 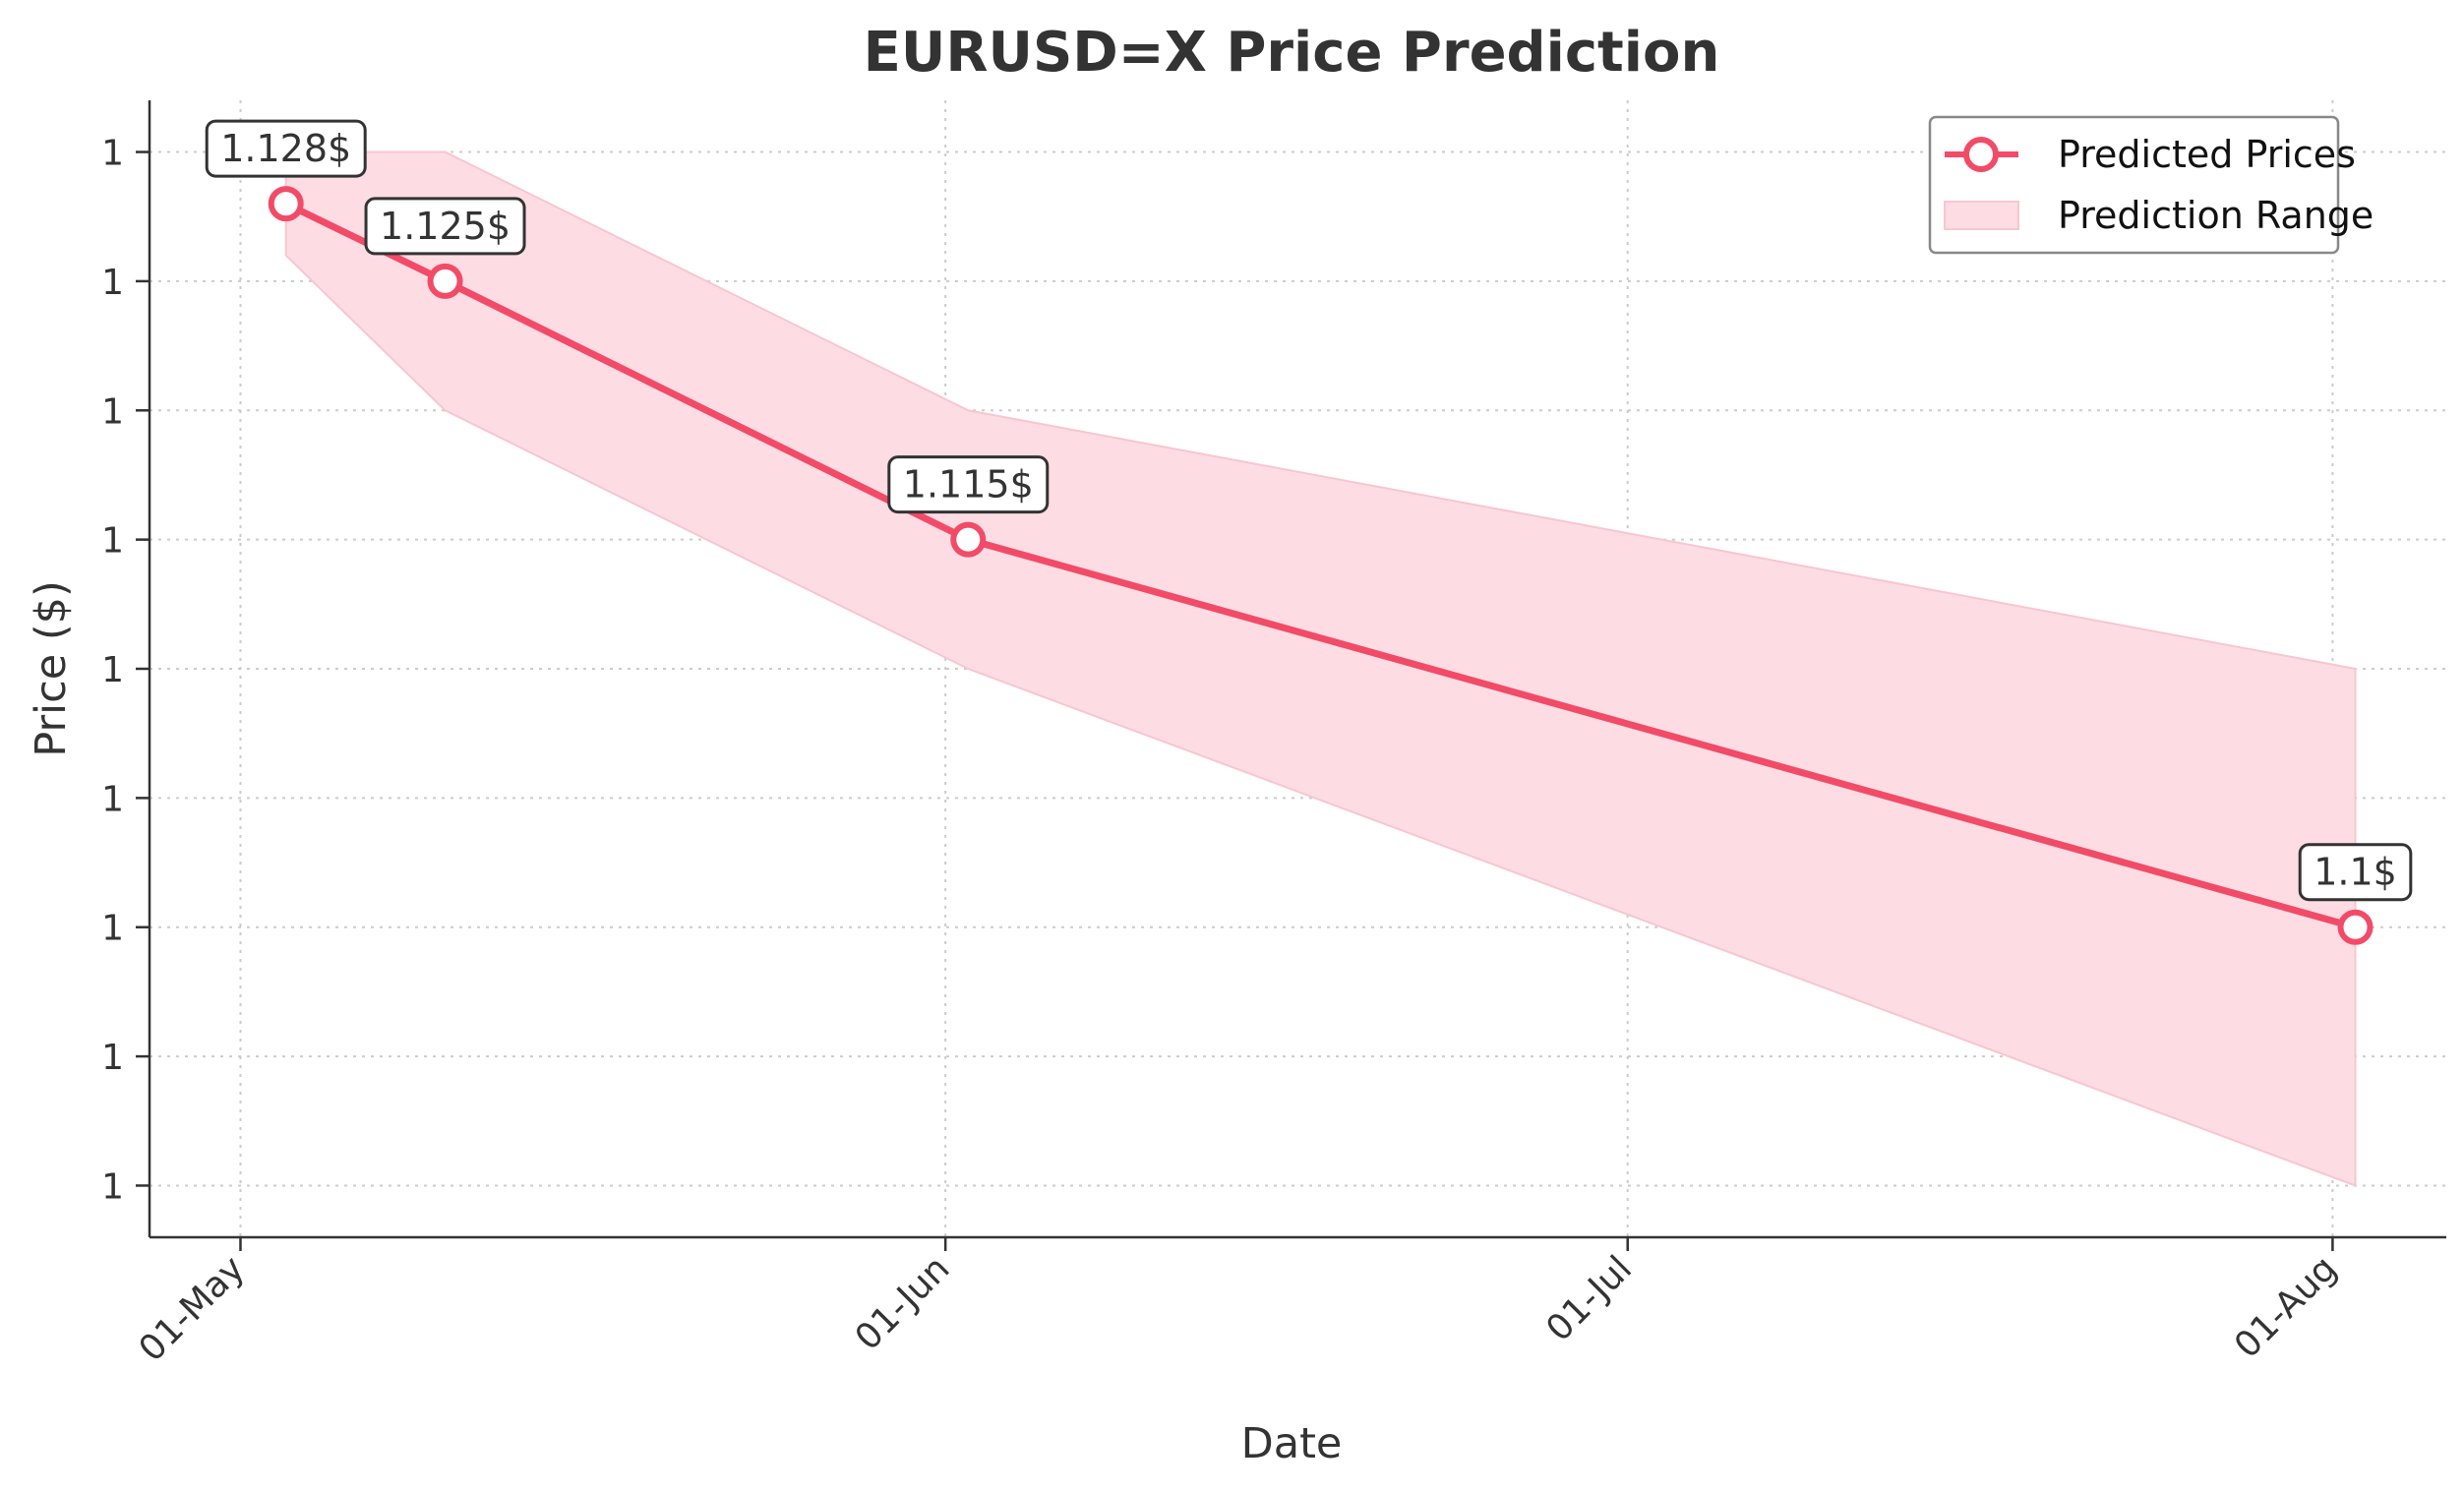 I want to click on x-tick-label: 01-Jul, so click(x=1589, y=1298).